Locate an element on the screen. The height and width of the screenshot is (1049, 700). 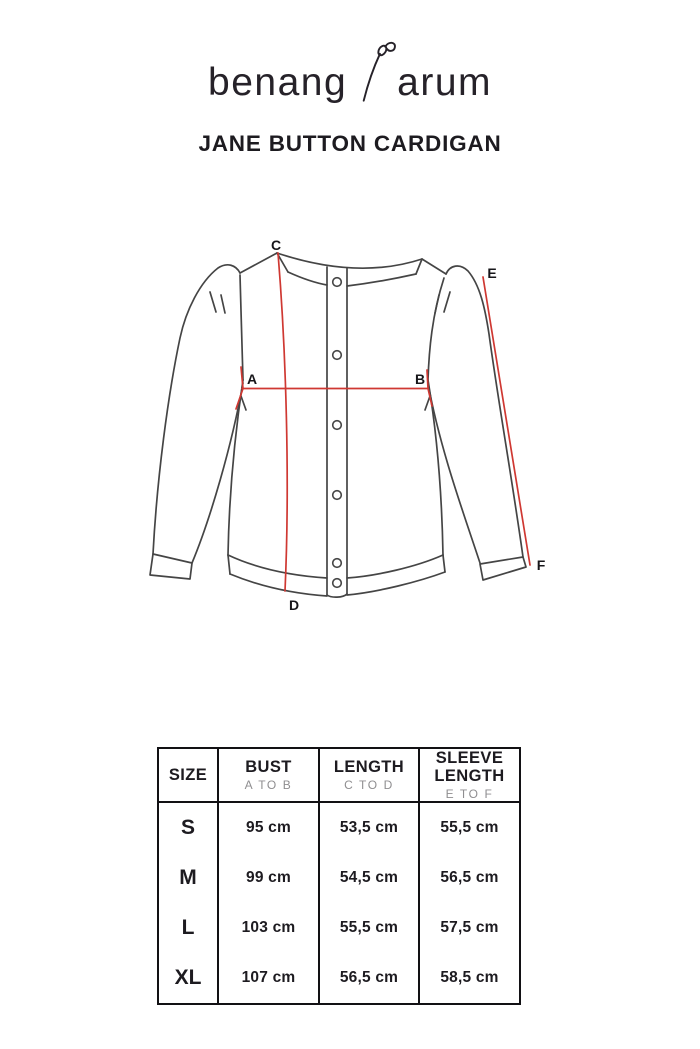
bust-mark-a is located at coordinates (239, 388).